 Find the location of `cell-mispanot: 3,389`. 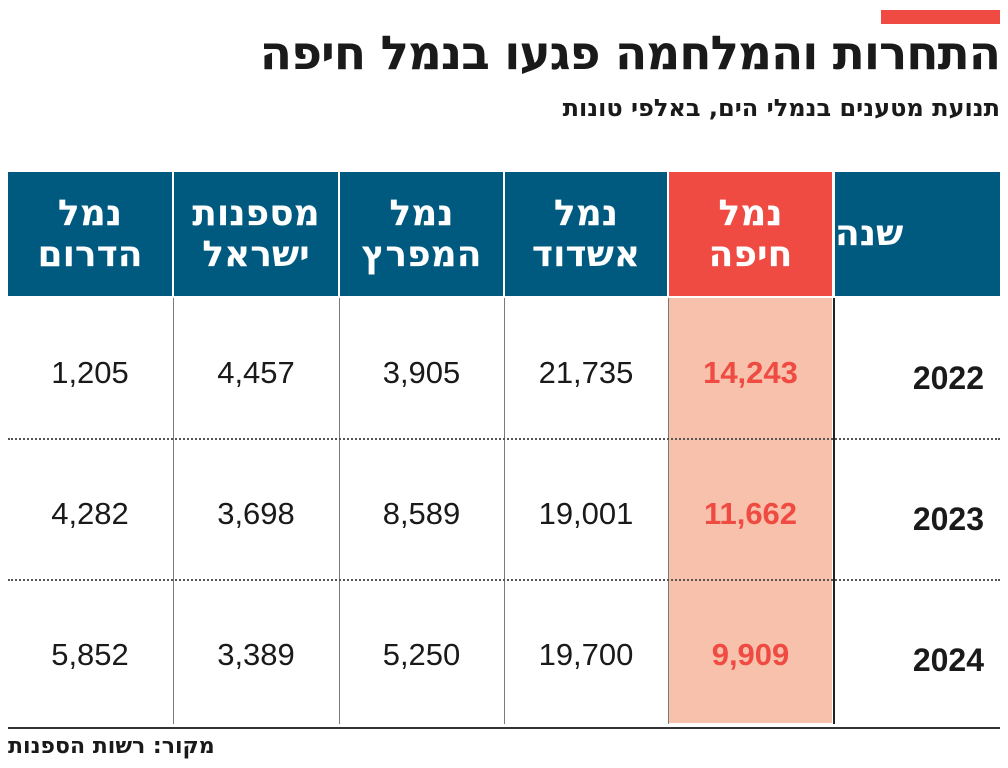

cell-mispanot: 3,389 is located at coordinates (256, 654).